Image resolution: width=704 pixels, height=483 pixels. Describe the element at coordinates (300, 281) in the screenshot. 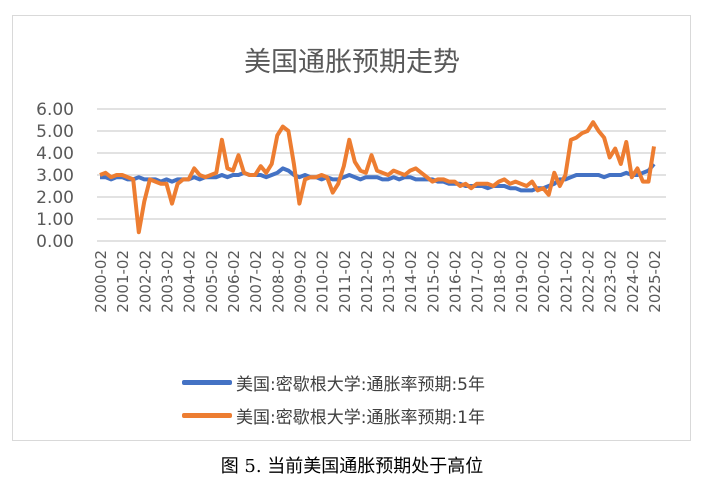

I see `x-tick-label: 2009-02` at that location.